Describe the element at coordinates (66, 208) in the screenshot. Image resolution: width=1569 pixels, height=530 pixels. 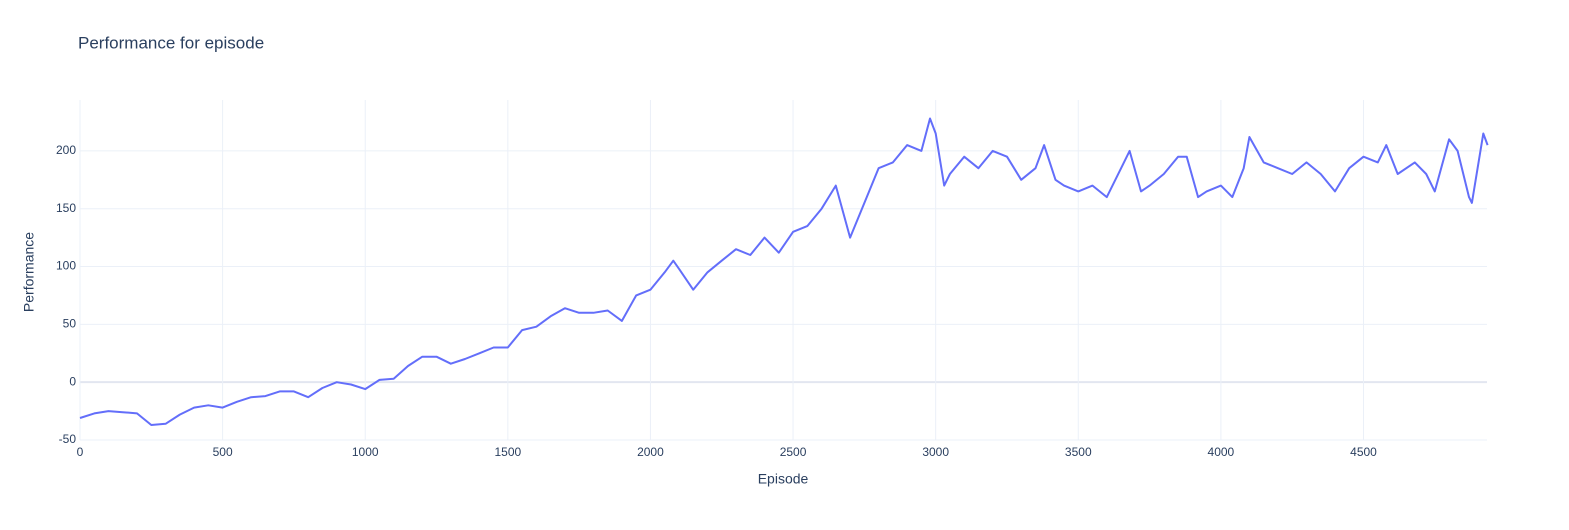
I see `y-tick-label: 150` at that location.